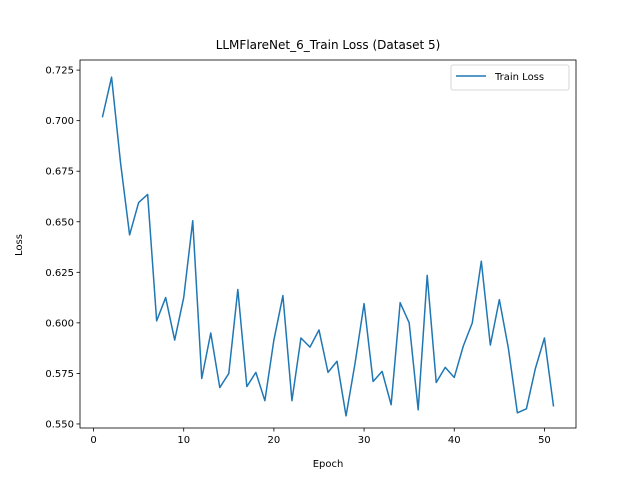 The image size is (640, 484). I want to click on x-tick-label: 20, so click(274, 440).